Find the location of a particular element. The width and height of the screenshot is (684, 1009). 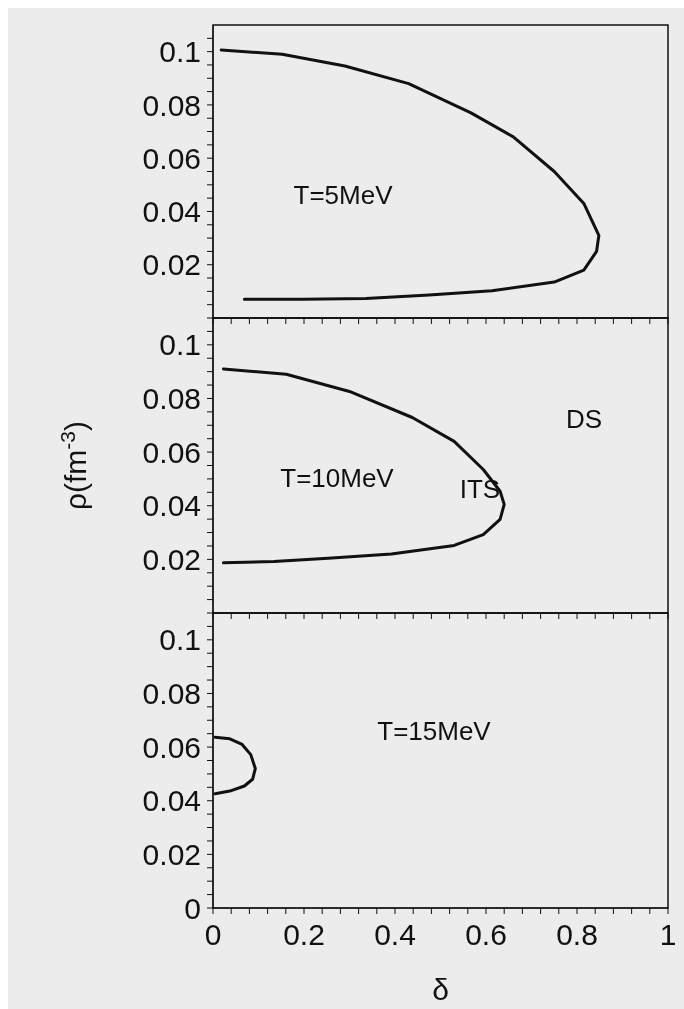

x-tick-label: 0 is located at coordinates (213, 935).